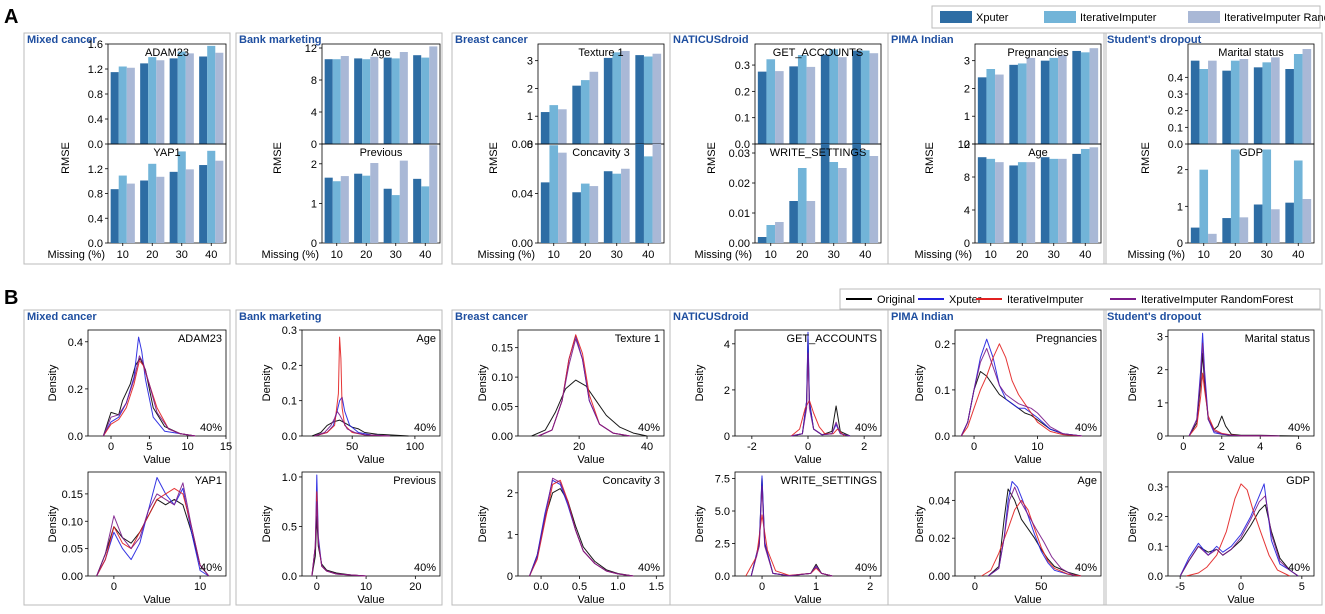 This screenshot has width=1325, height=614. Describe the element at coordinates (1133, 382) in the screenshot. I see `y-axis-label: Density` at that location.